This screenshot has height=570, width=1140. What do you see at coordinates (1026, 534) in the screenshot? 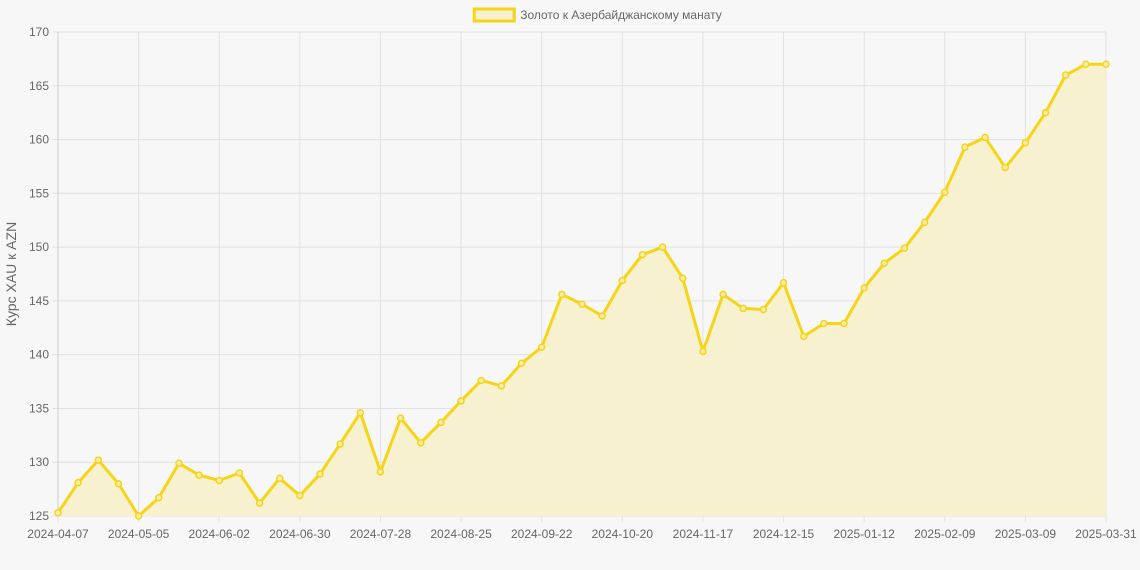
I see `x-tick-label: 2025-03-09` at bounding box center [1026, 534].